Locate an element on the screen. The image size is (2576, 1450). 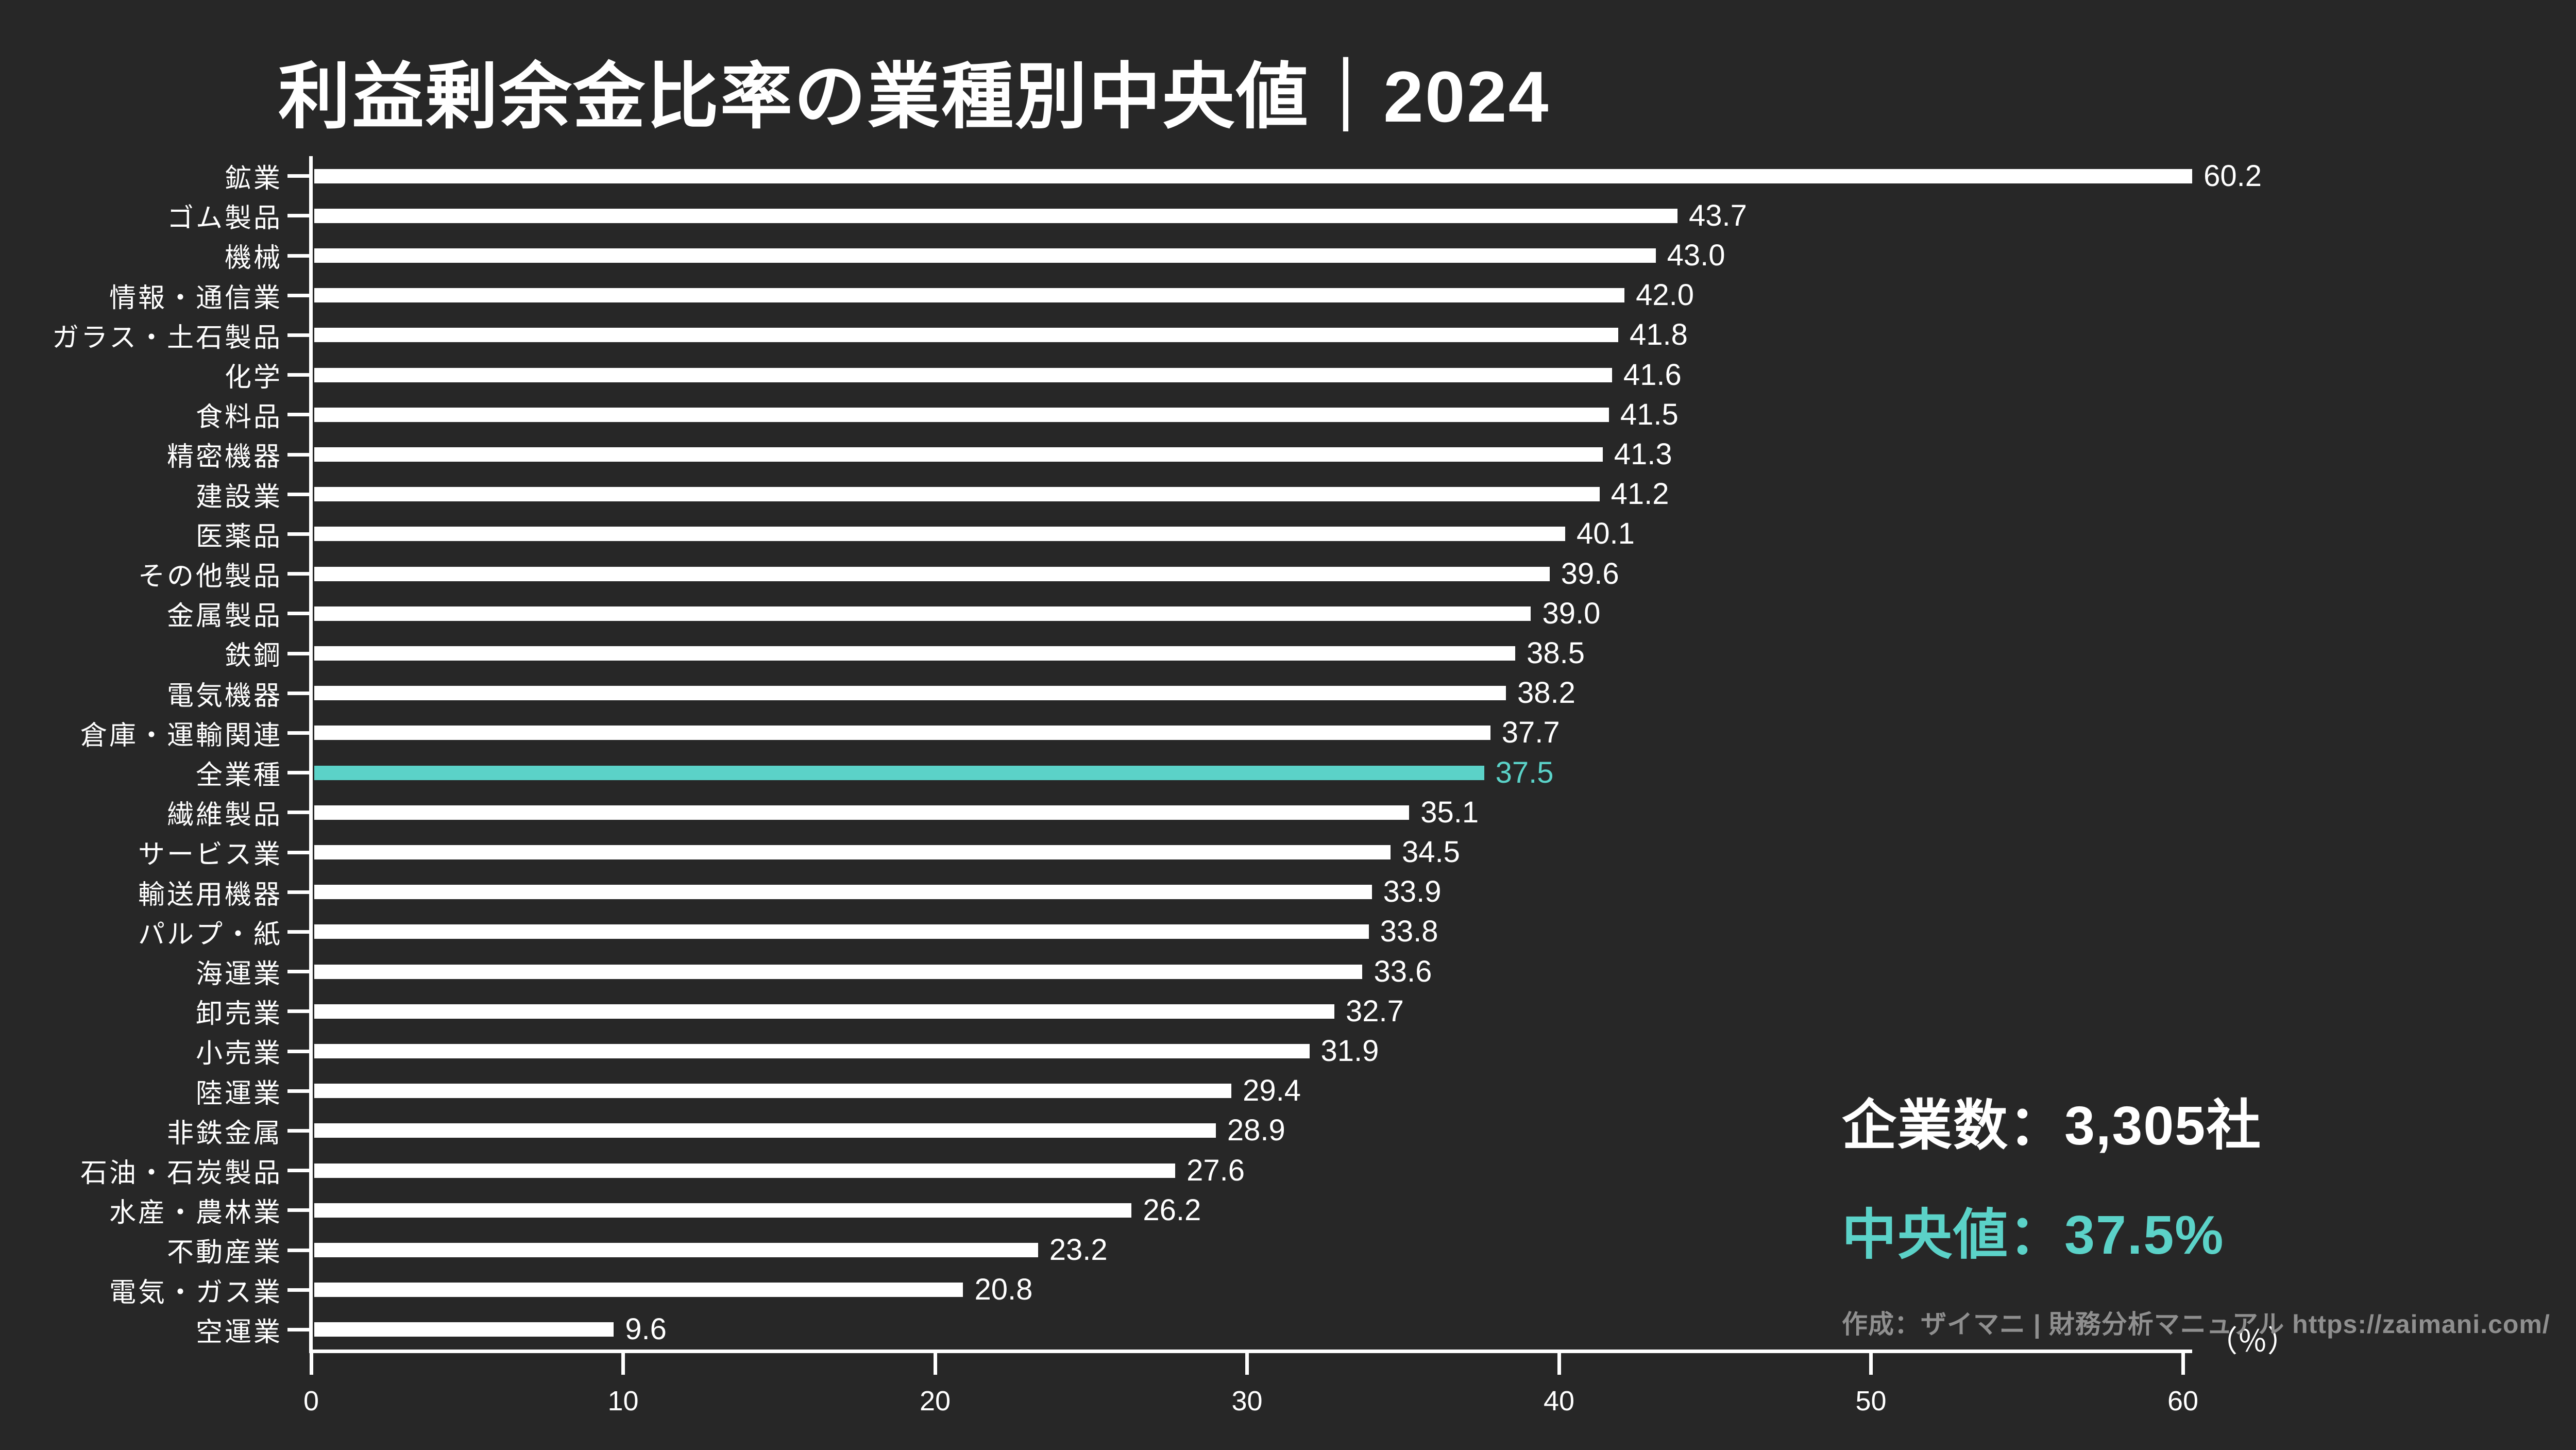
category-label: 陸運業 is located at coordinates (238, 1093).